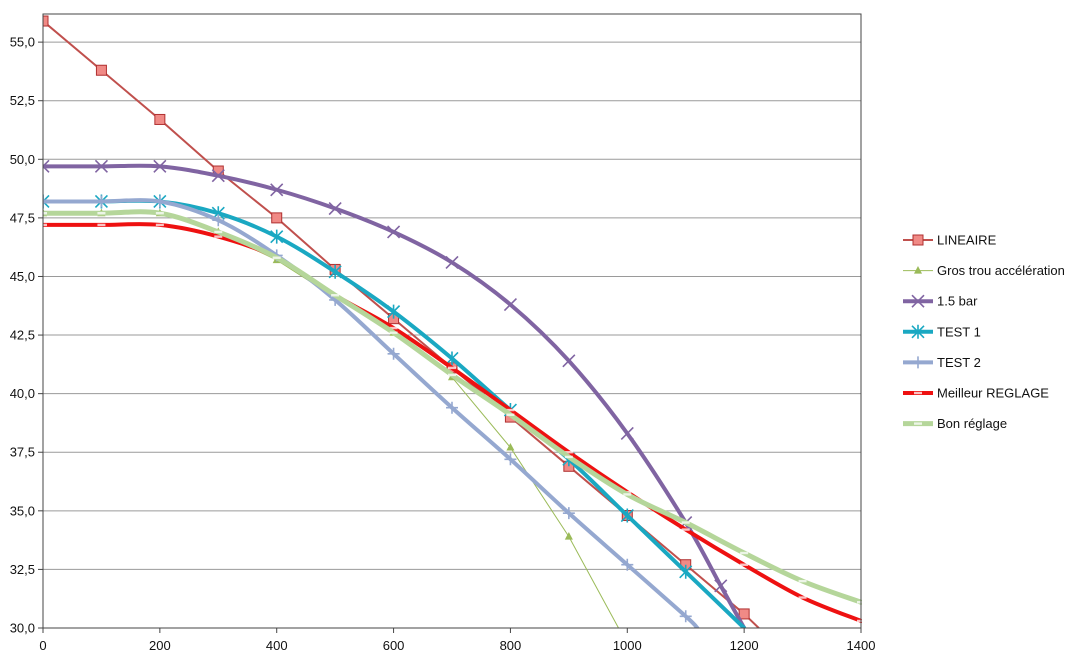 Image resolution: width=1091 pixels, height=660 pixels. Describe the element at coordinates (1001, 270) in the screenshot. I see `legend-label: Gros trou accélération` at that location.